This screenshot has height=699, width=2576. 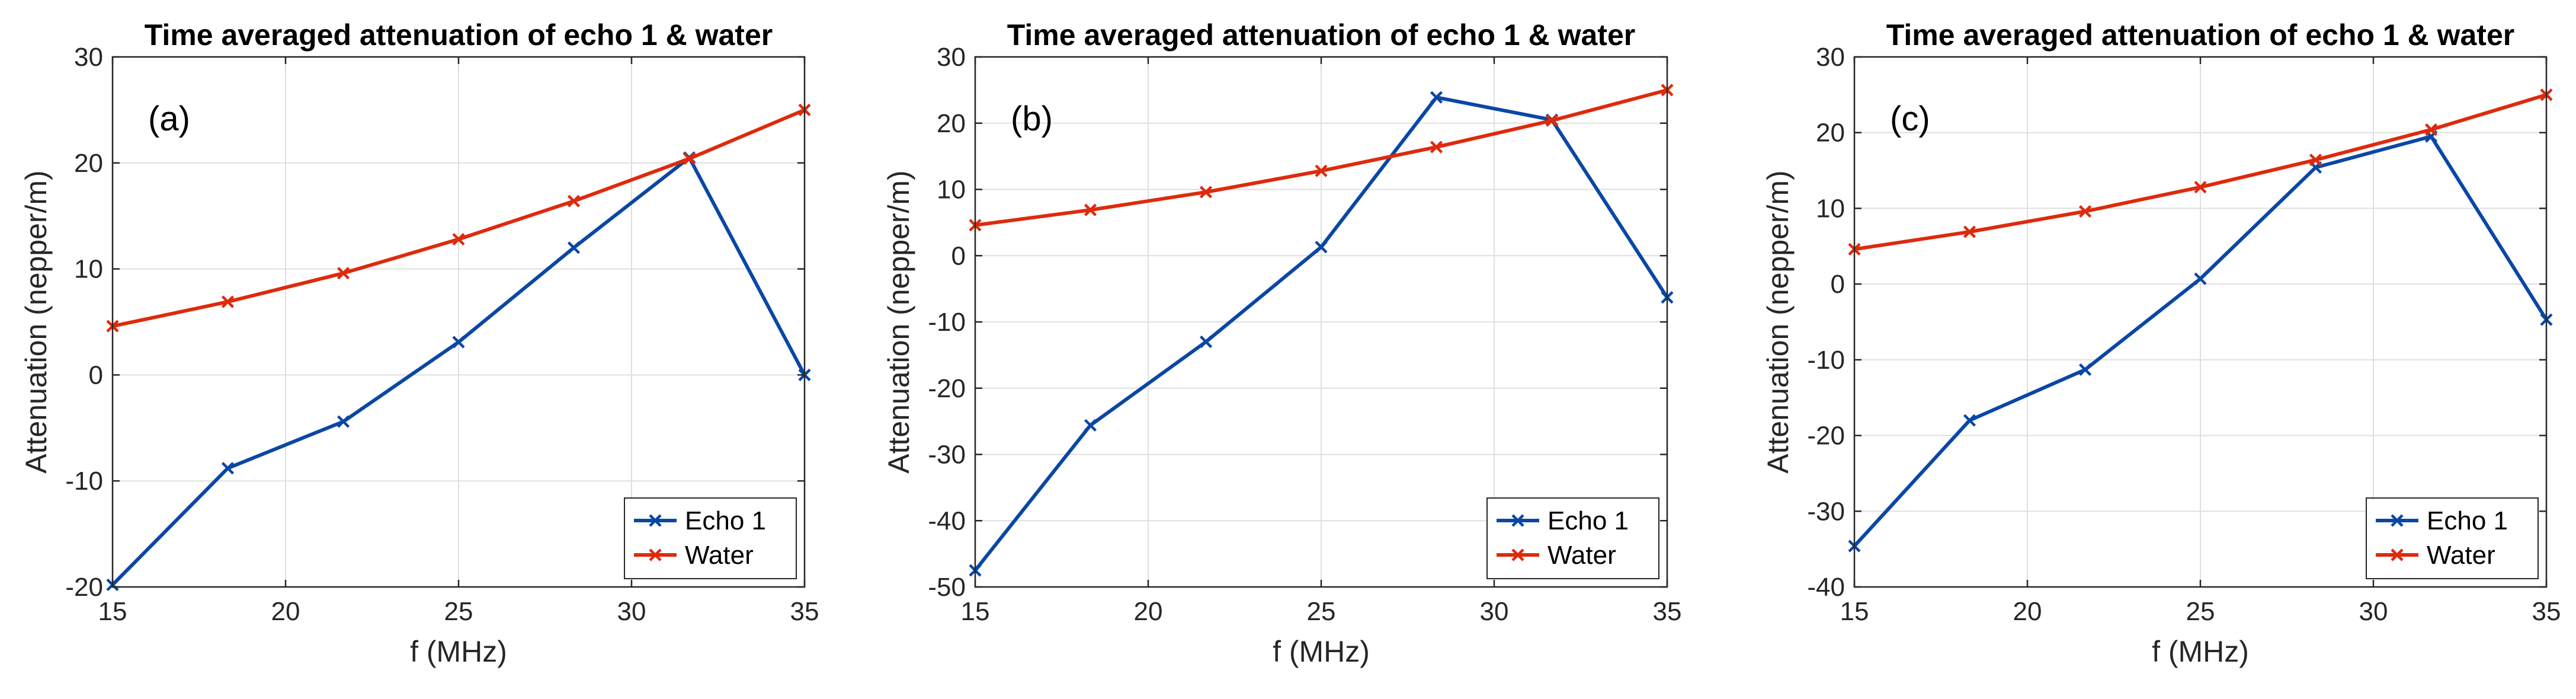 What do you see at coordinates (1322, 158) in the screenshot?
I see `series-water` at bounding box center [1322, 158].